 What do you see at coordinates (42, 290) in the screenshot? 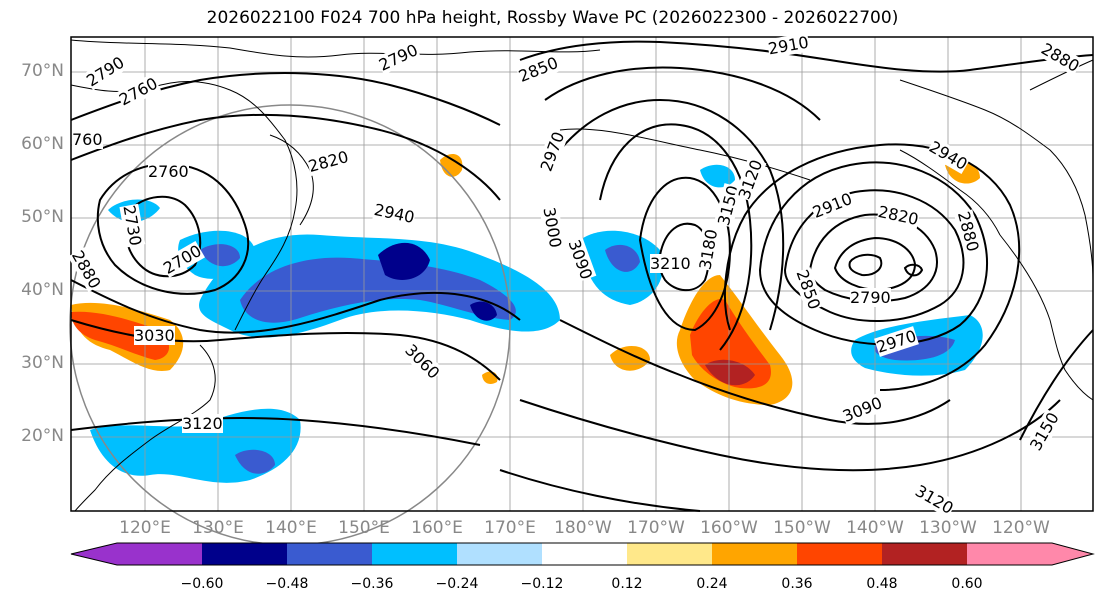
I see `lat-label: 40°N` at bounding box center [42, 290].